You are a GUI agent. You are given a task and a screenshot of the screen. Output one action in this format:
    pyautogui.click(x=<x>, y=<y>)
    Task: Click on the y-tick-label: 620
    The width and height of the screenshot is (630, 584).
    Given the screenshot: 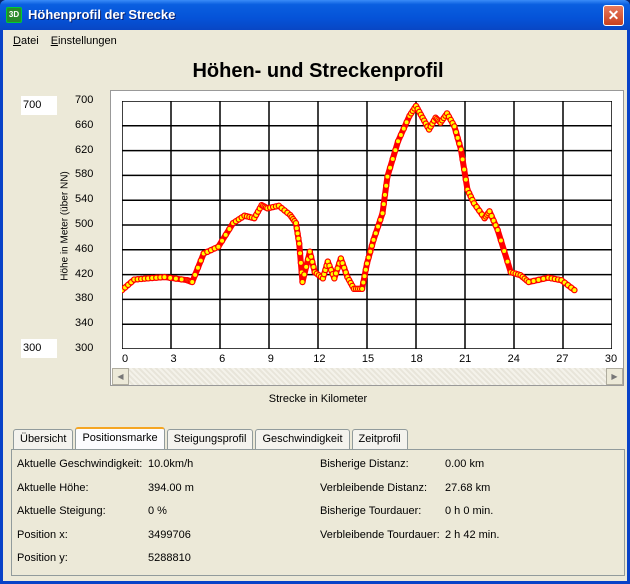 What is the action you would take?
    pyautogui.click(x=84, y=149)
    